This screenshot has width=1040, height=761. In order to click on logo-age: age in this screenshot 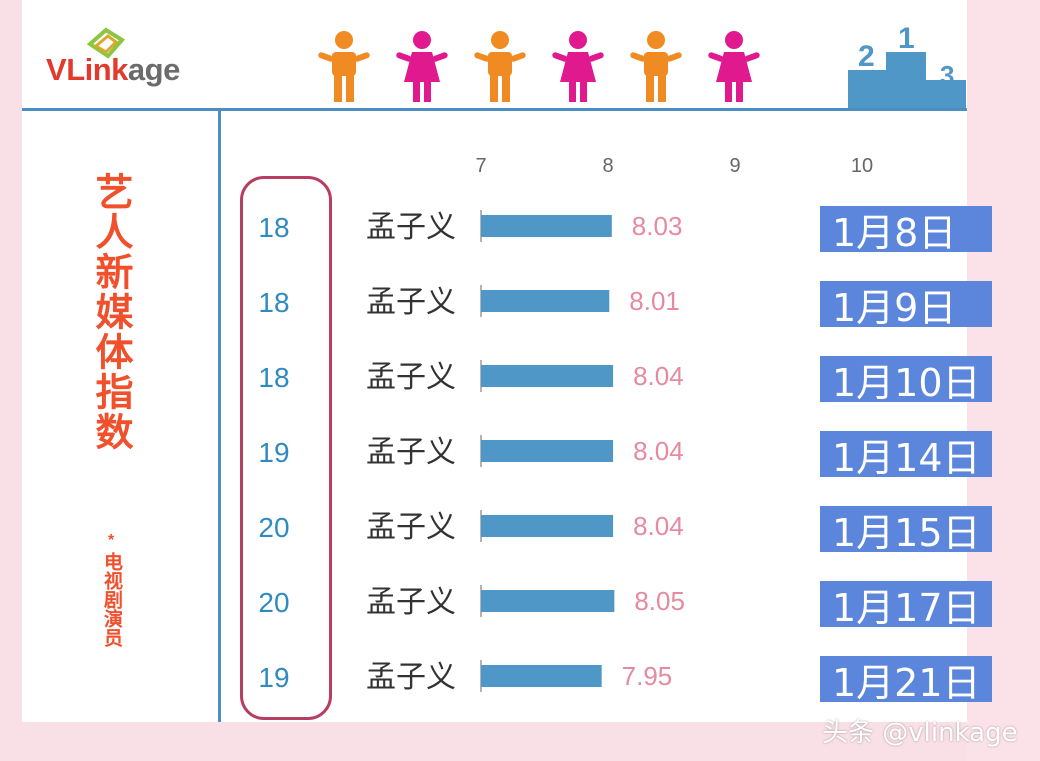, I will do `click(153, 69)`.